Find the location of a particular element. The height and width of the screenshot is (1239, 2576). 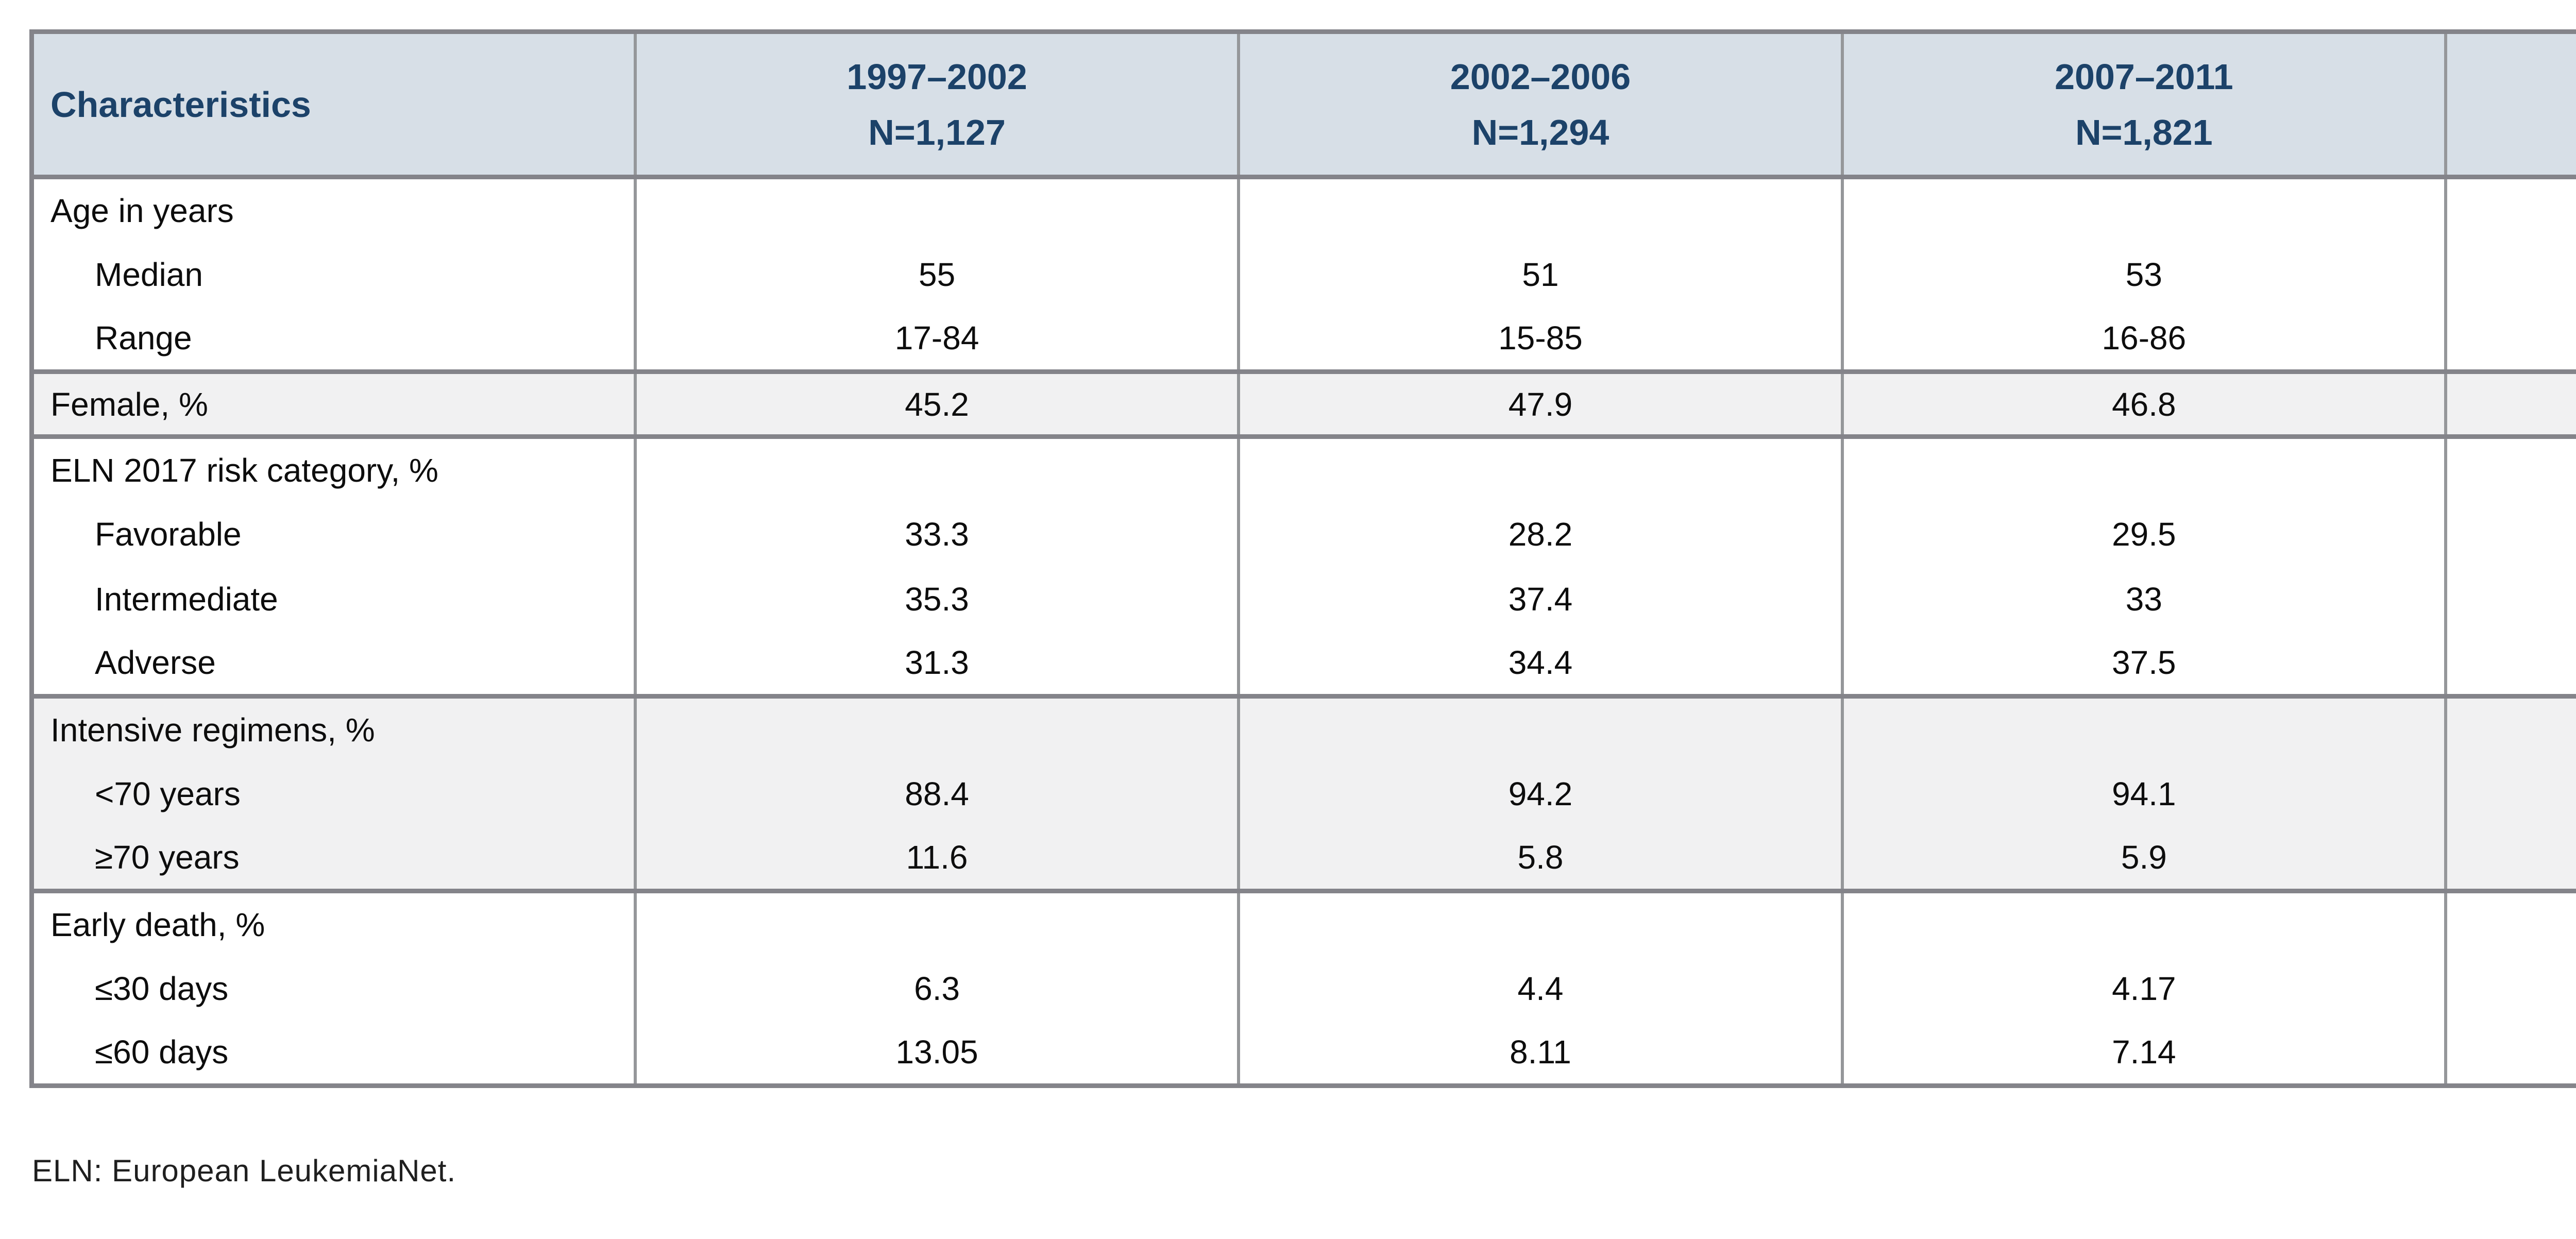

row-label: Favorable is located at coordinates (334, 534).